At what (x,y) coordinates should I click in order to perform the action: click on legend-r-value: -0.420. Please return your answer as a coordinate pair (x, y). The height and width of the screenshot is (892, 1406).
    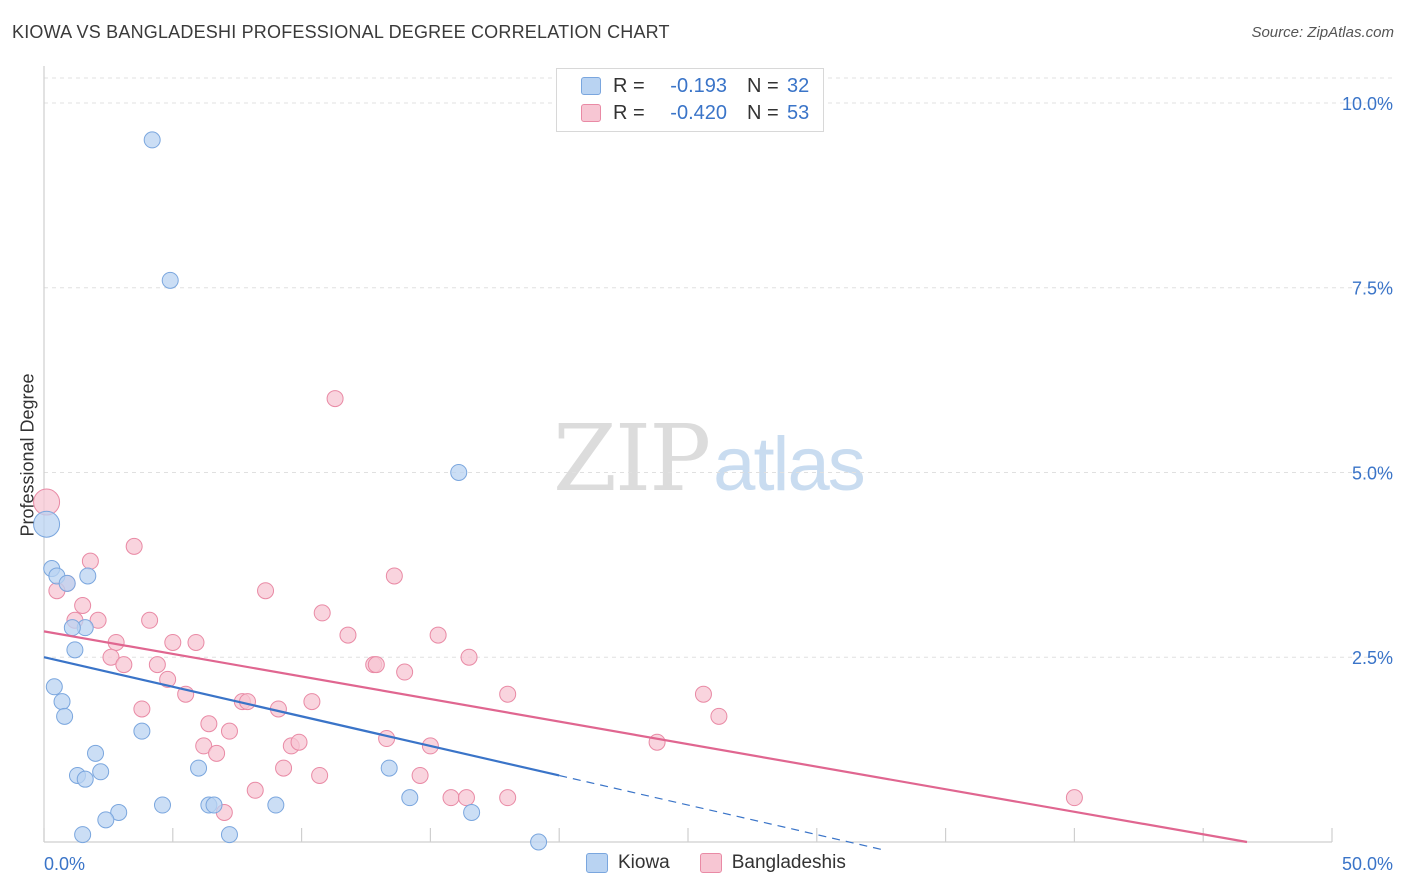
    Looking at the image, I should click on (698, 112).